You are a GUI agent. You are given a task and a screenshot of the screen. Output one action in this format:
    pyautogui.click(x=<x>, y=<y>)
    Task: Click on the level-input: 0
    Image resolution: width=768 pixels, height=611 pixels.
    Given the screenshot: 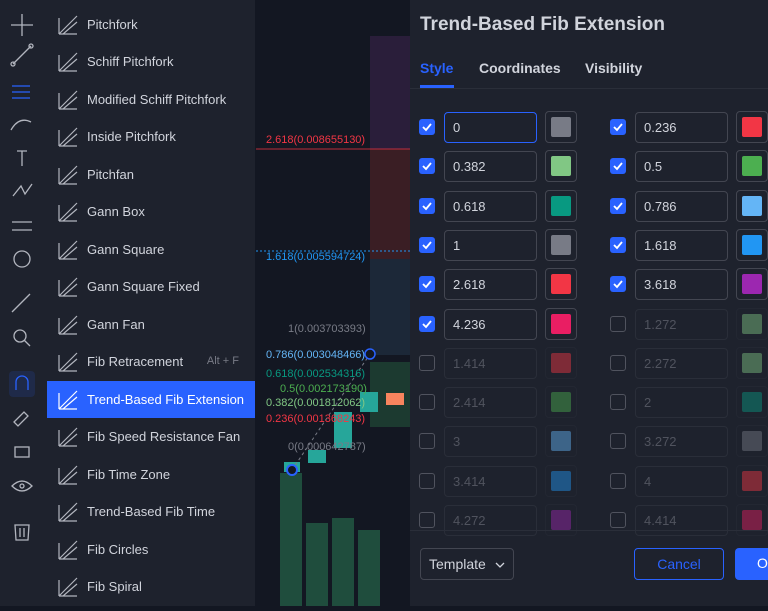 What is the action you would take?
    pyautogui.click(x=490, y=127)
    